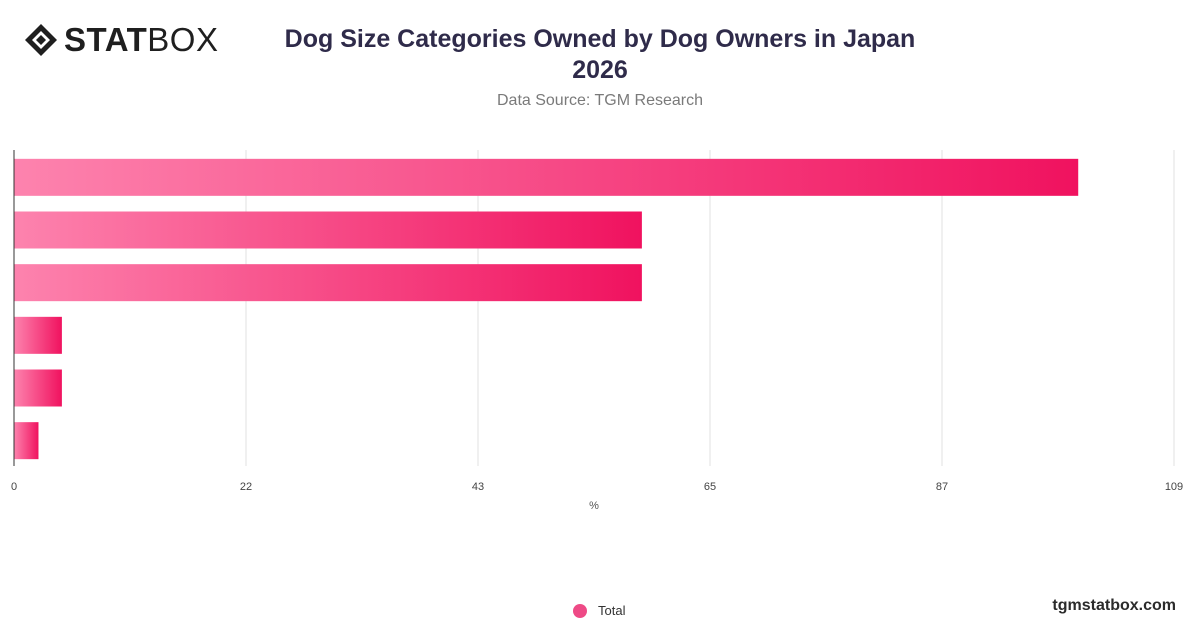 This screenshot has width=1200, height=628. Describe the element at coordinates (594, 506) in the screenshot. I see `x-axis-label: %` at that location.